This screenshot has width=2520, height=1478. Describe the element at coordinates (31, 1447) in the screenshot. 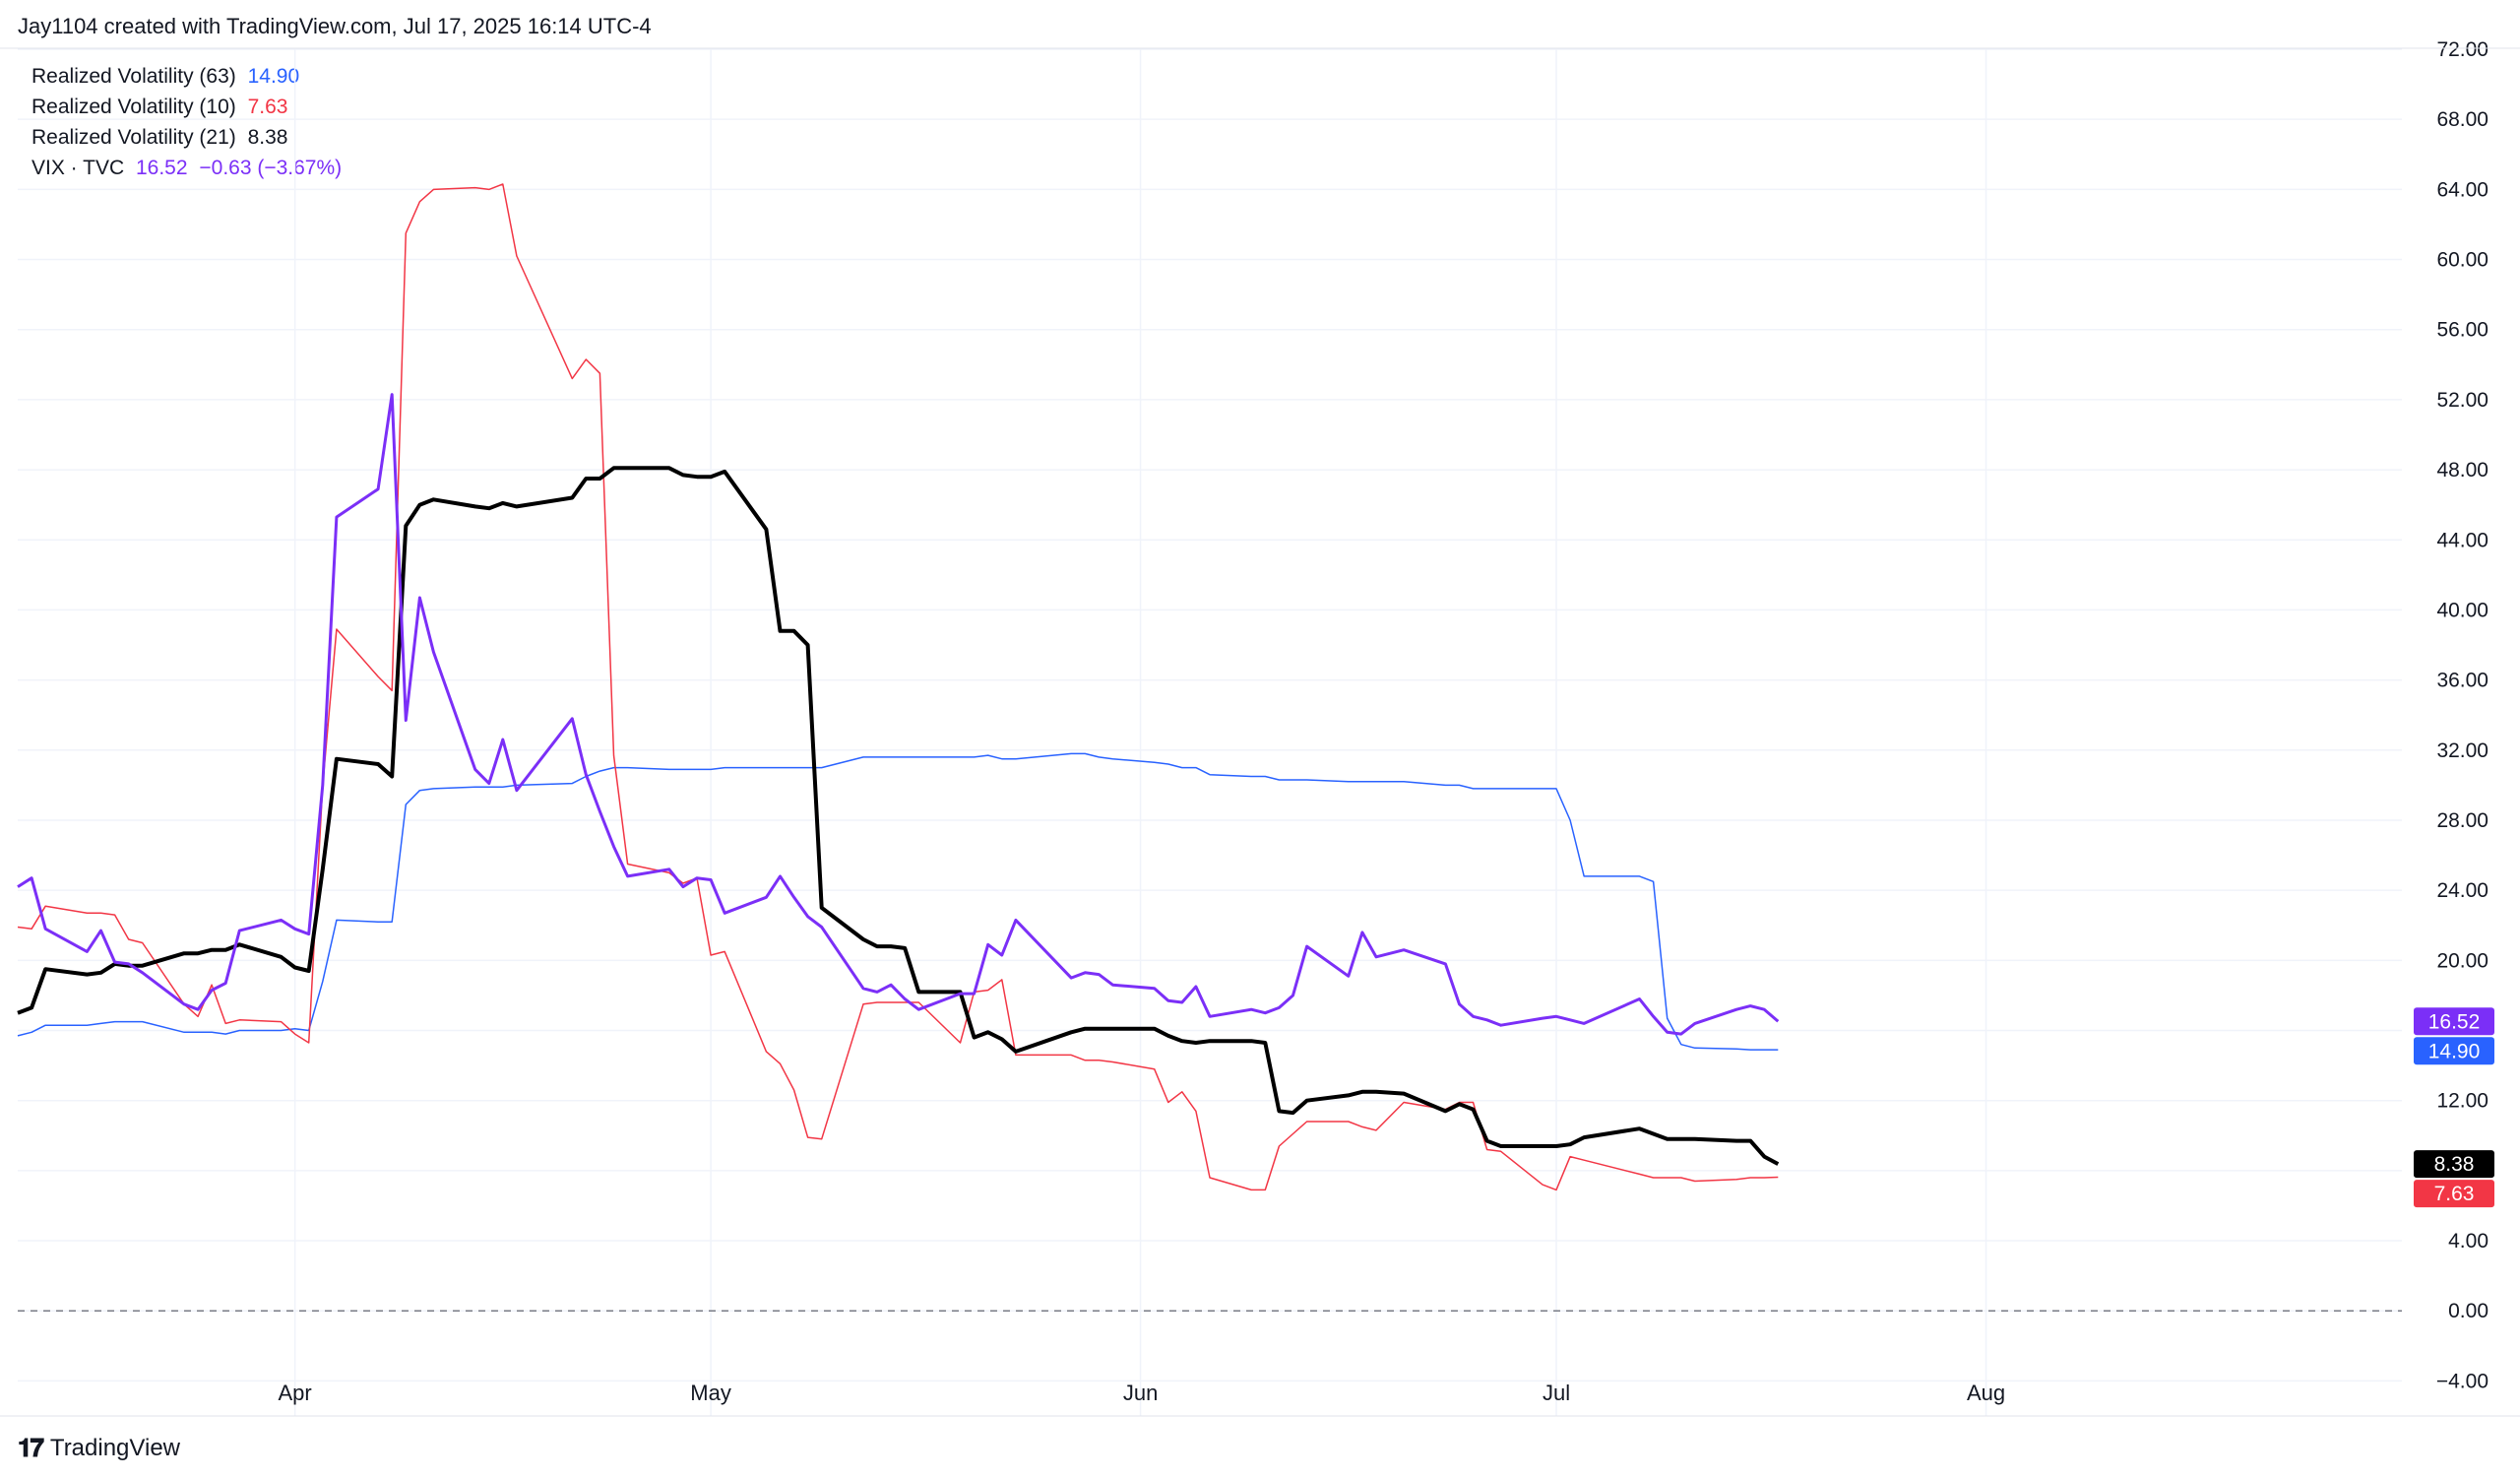

I see `tradingview-logo-icon: 𝟏𝟕` at that location.